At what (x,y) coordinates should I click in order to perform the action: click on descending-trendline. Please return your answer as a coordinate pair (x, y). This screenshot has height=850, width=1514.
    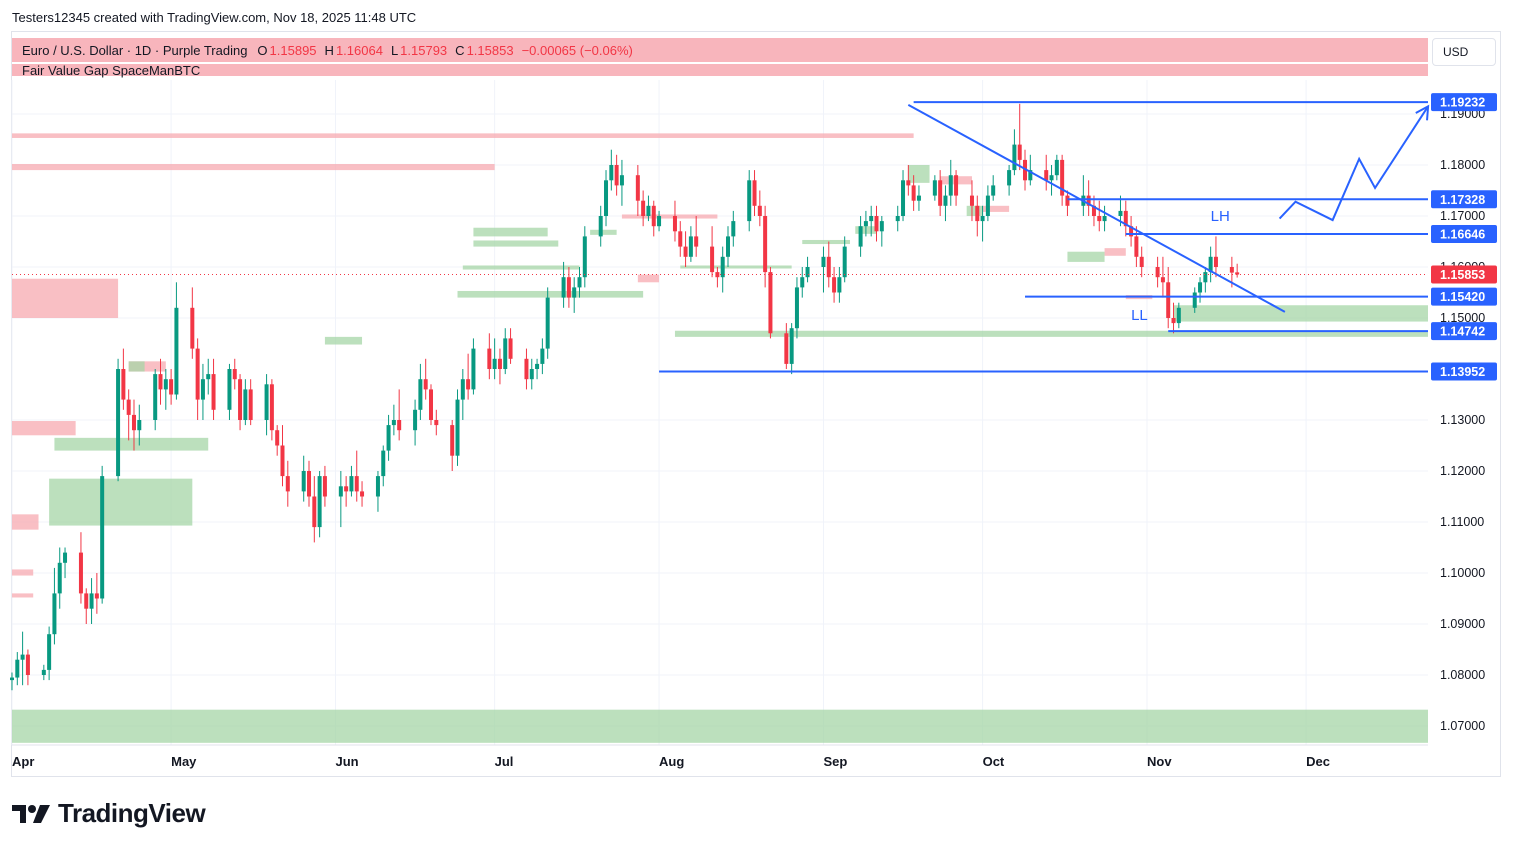
    Looking at the image, I should click on (1096, 208).